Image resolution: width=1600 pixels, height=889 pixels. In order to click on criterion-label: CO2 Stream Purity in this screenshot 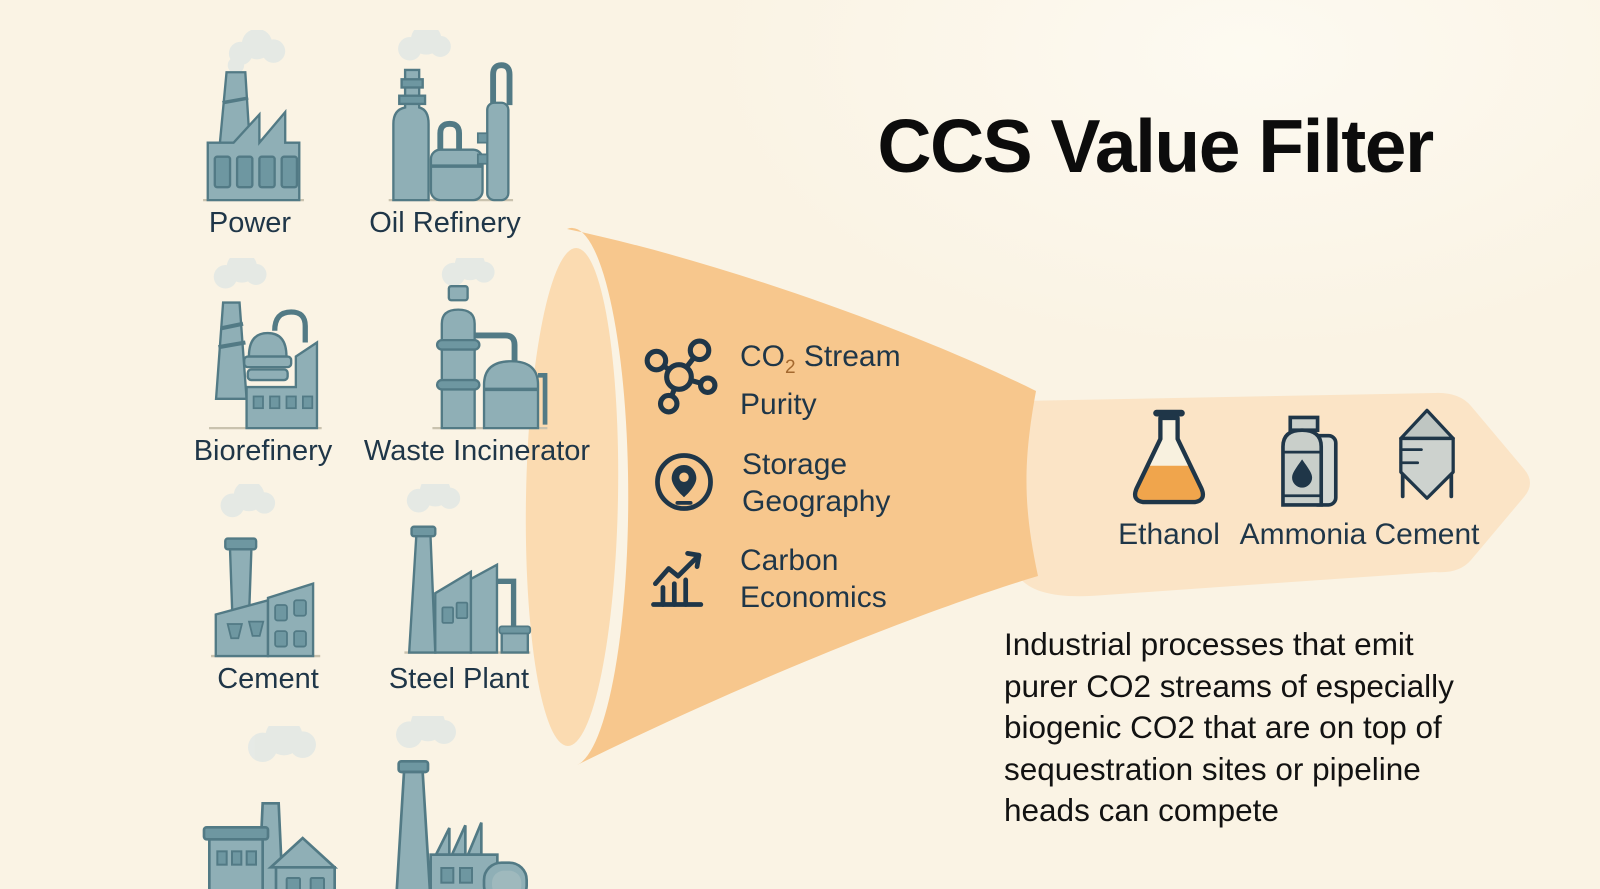, I will do `click(820, 380)`.